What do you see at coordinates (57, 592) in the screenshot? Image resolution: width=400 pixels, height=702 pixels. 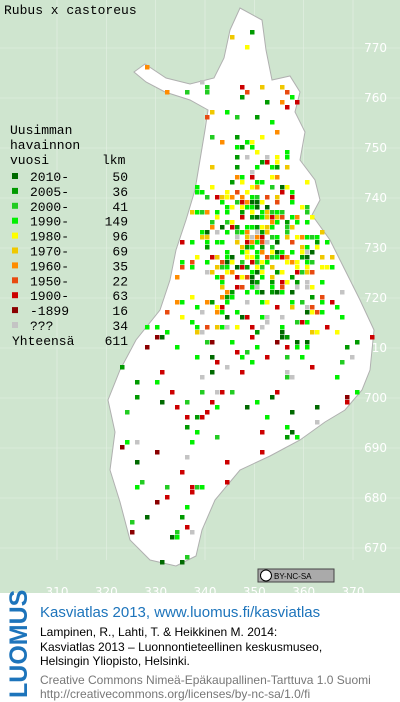 I see `x-tick-label: 310` at bounding box center [57, 592].